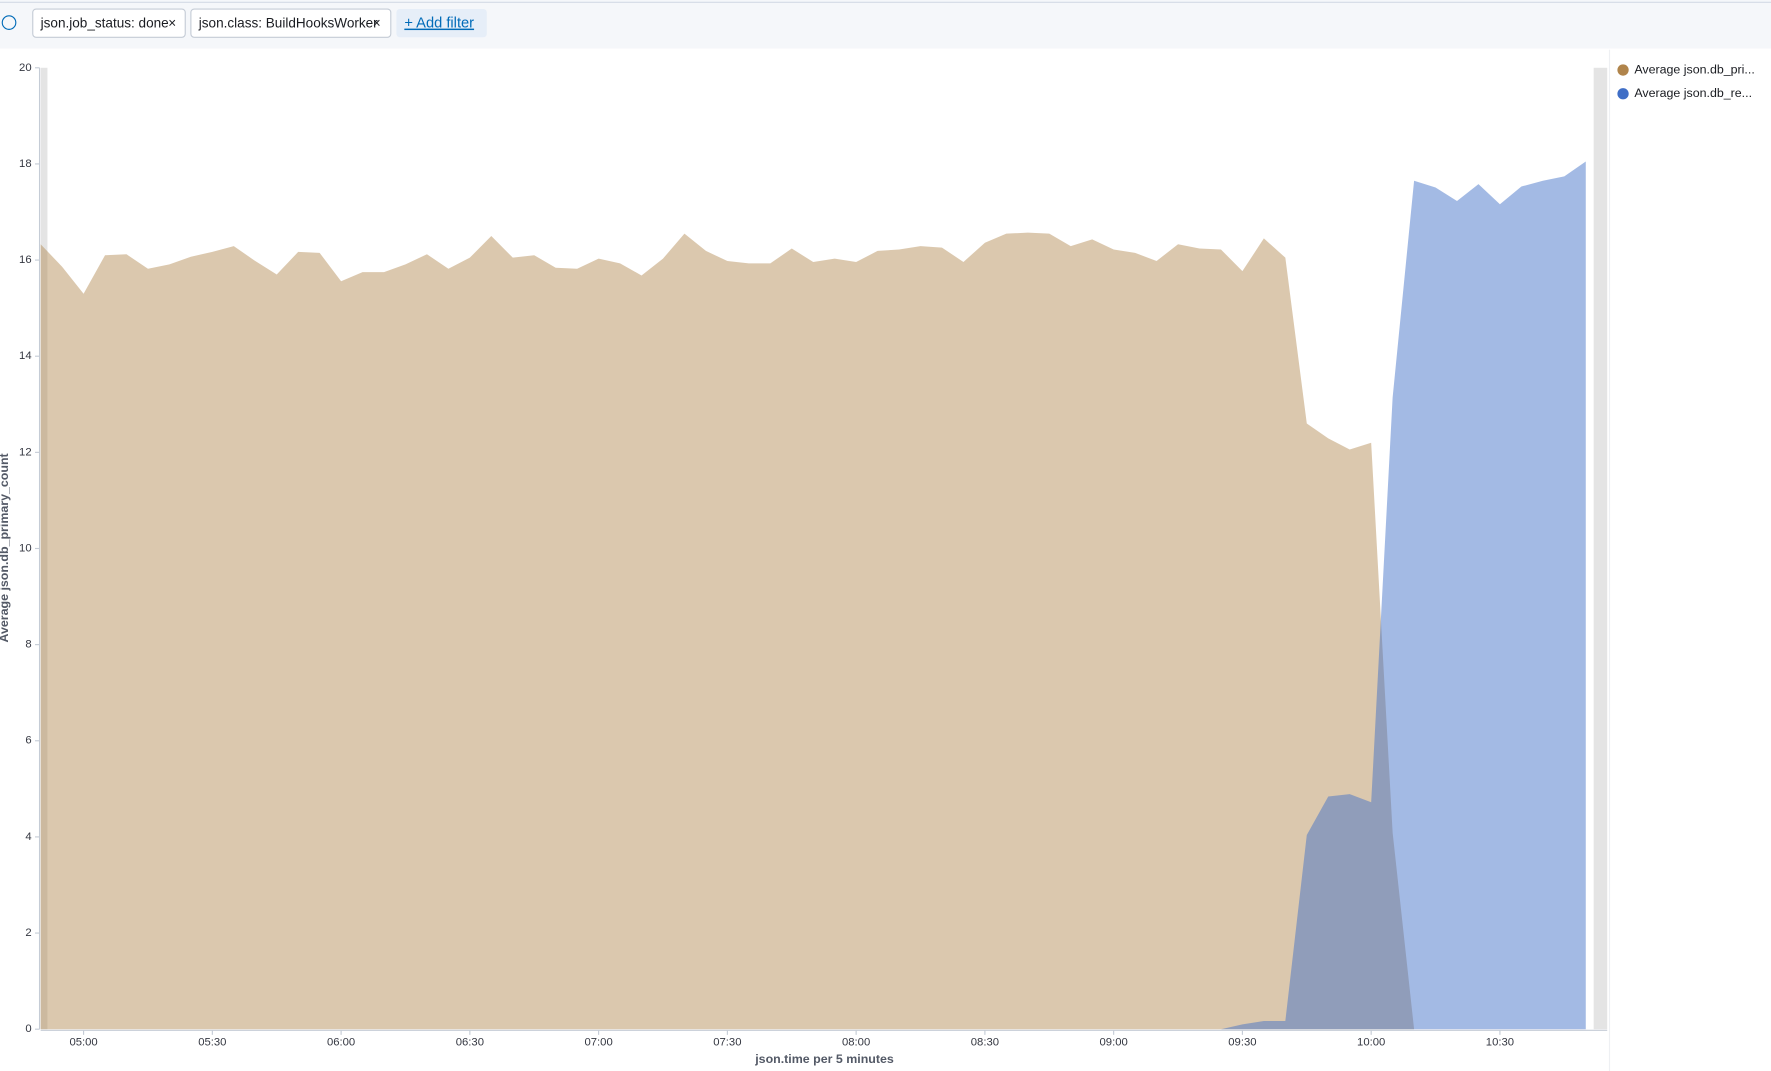 This screenshot has width=1771, height=1071. Describe the element at coordinates (9, 22) in the screenshot. I see `filter-icon` at that location.